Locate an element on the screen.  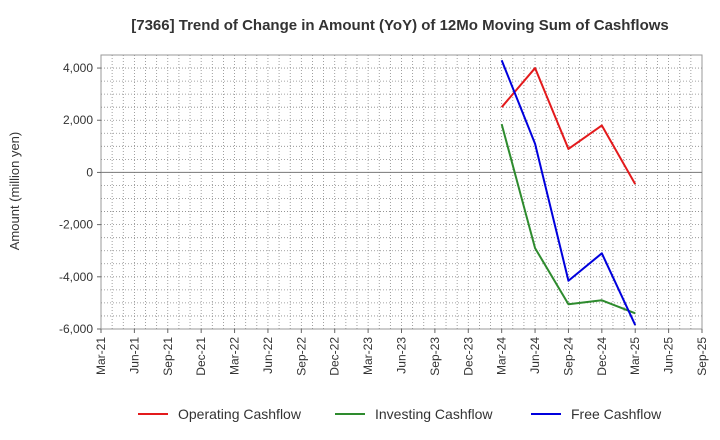
series-lines is located at coordinates (568, 192).